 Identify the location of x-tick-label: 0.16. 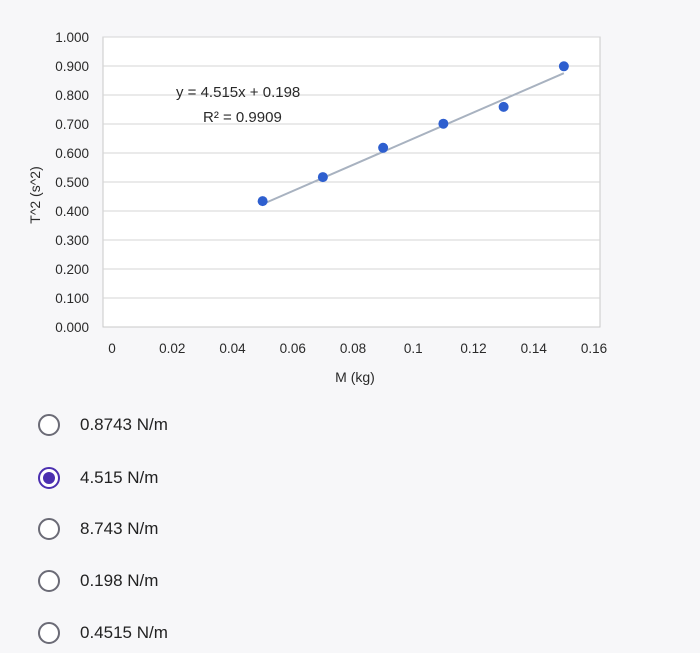
(594, 348).